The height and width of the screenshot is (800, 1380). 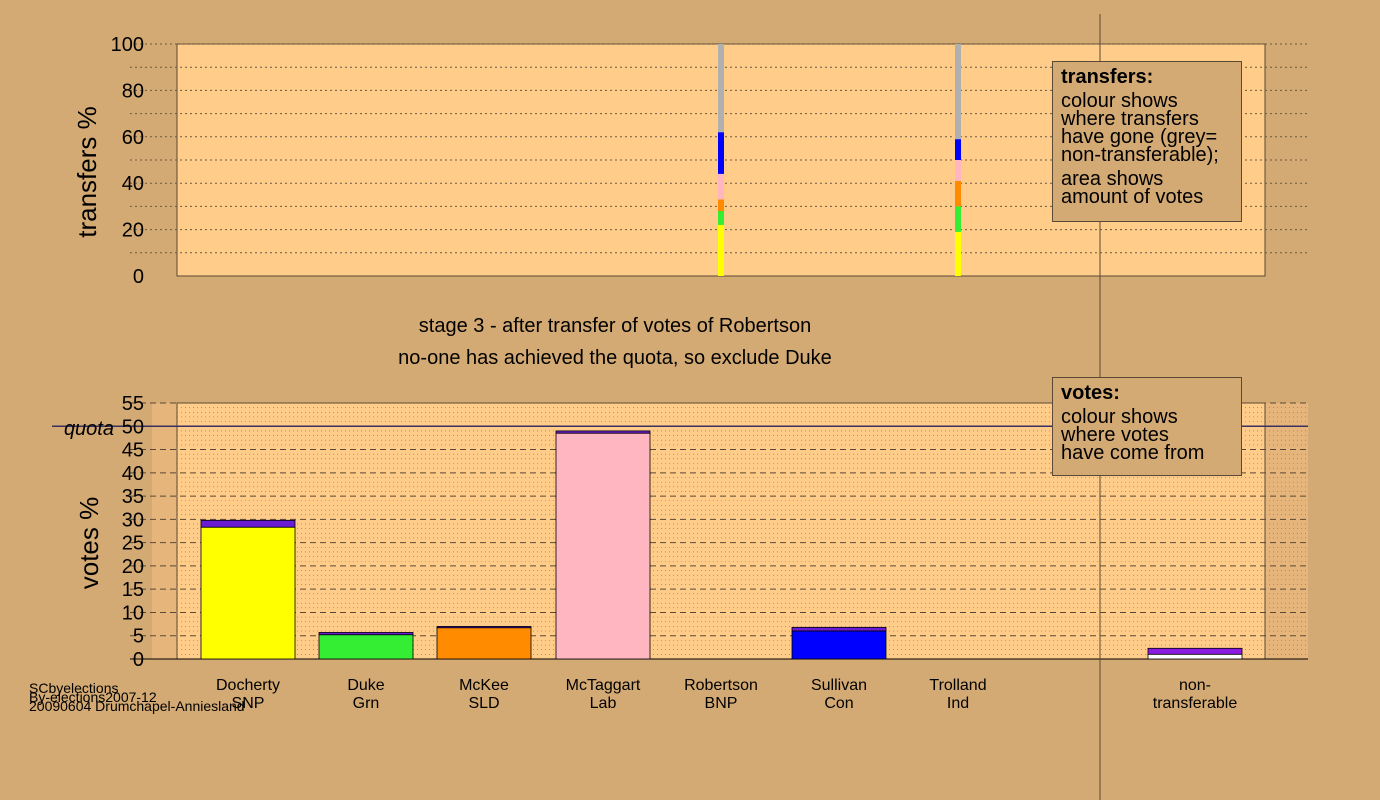 I want to click on quota-label: quota, so click(x=89, y=429).